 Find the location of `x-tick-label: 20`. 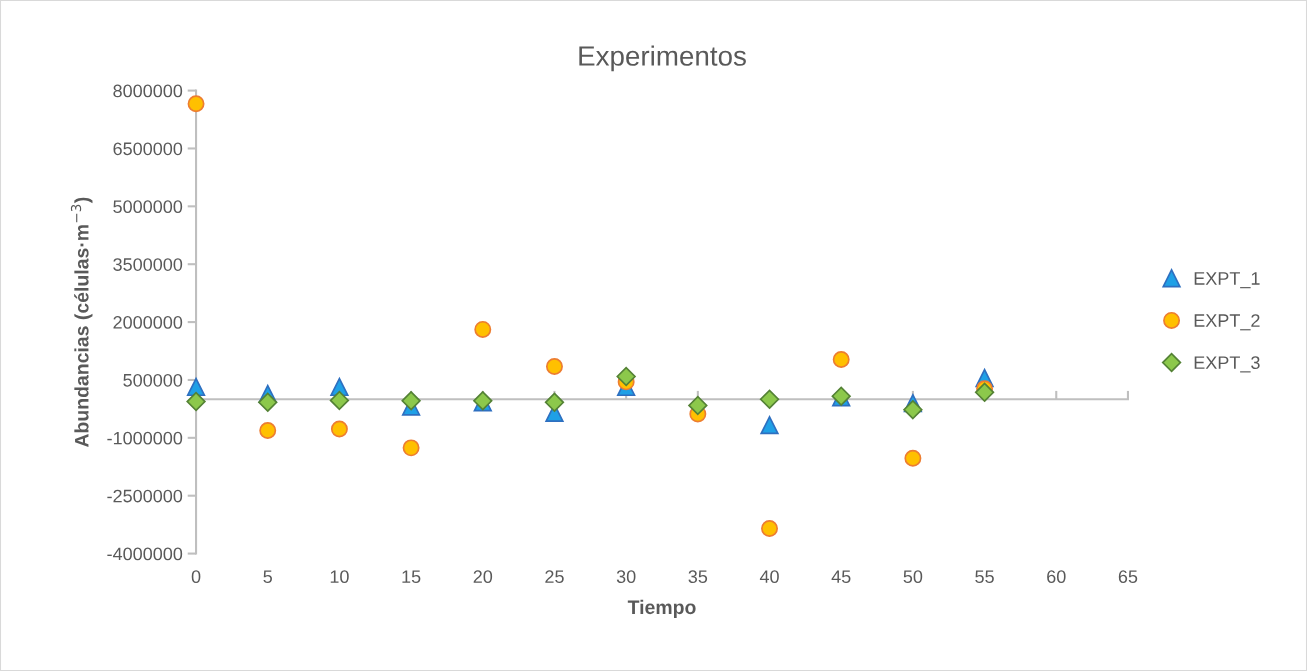

x-tick-label: 20 is located at coordinates (483, 577).